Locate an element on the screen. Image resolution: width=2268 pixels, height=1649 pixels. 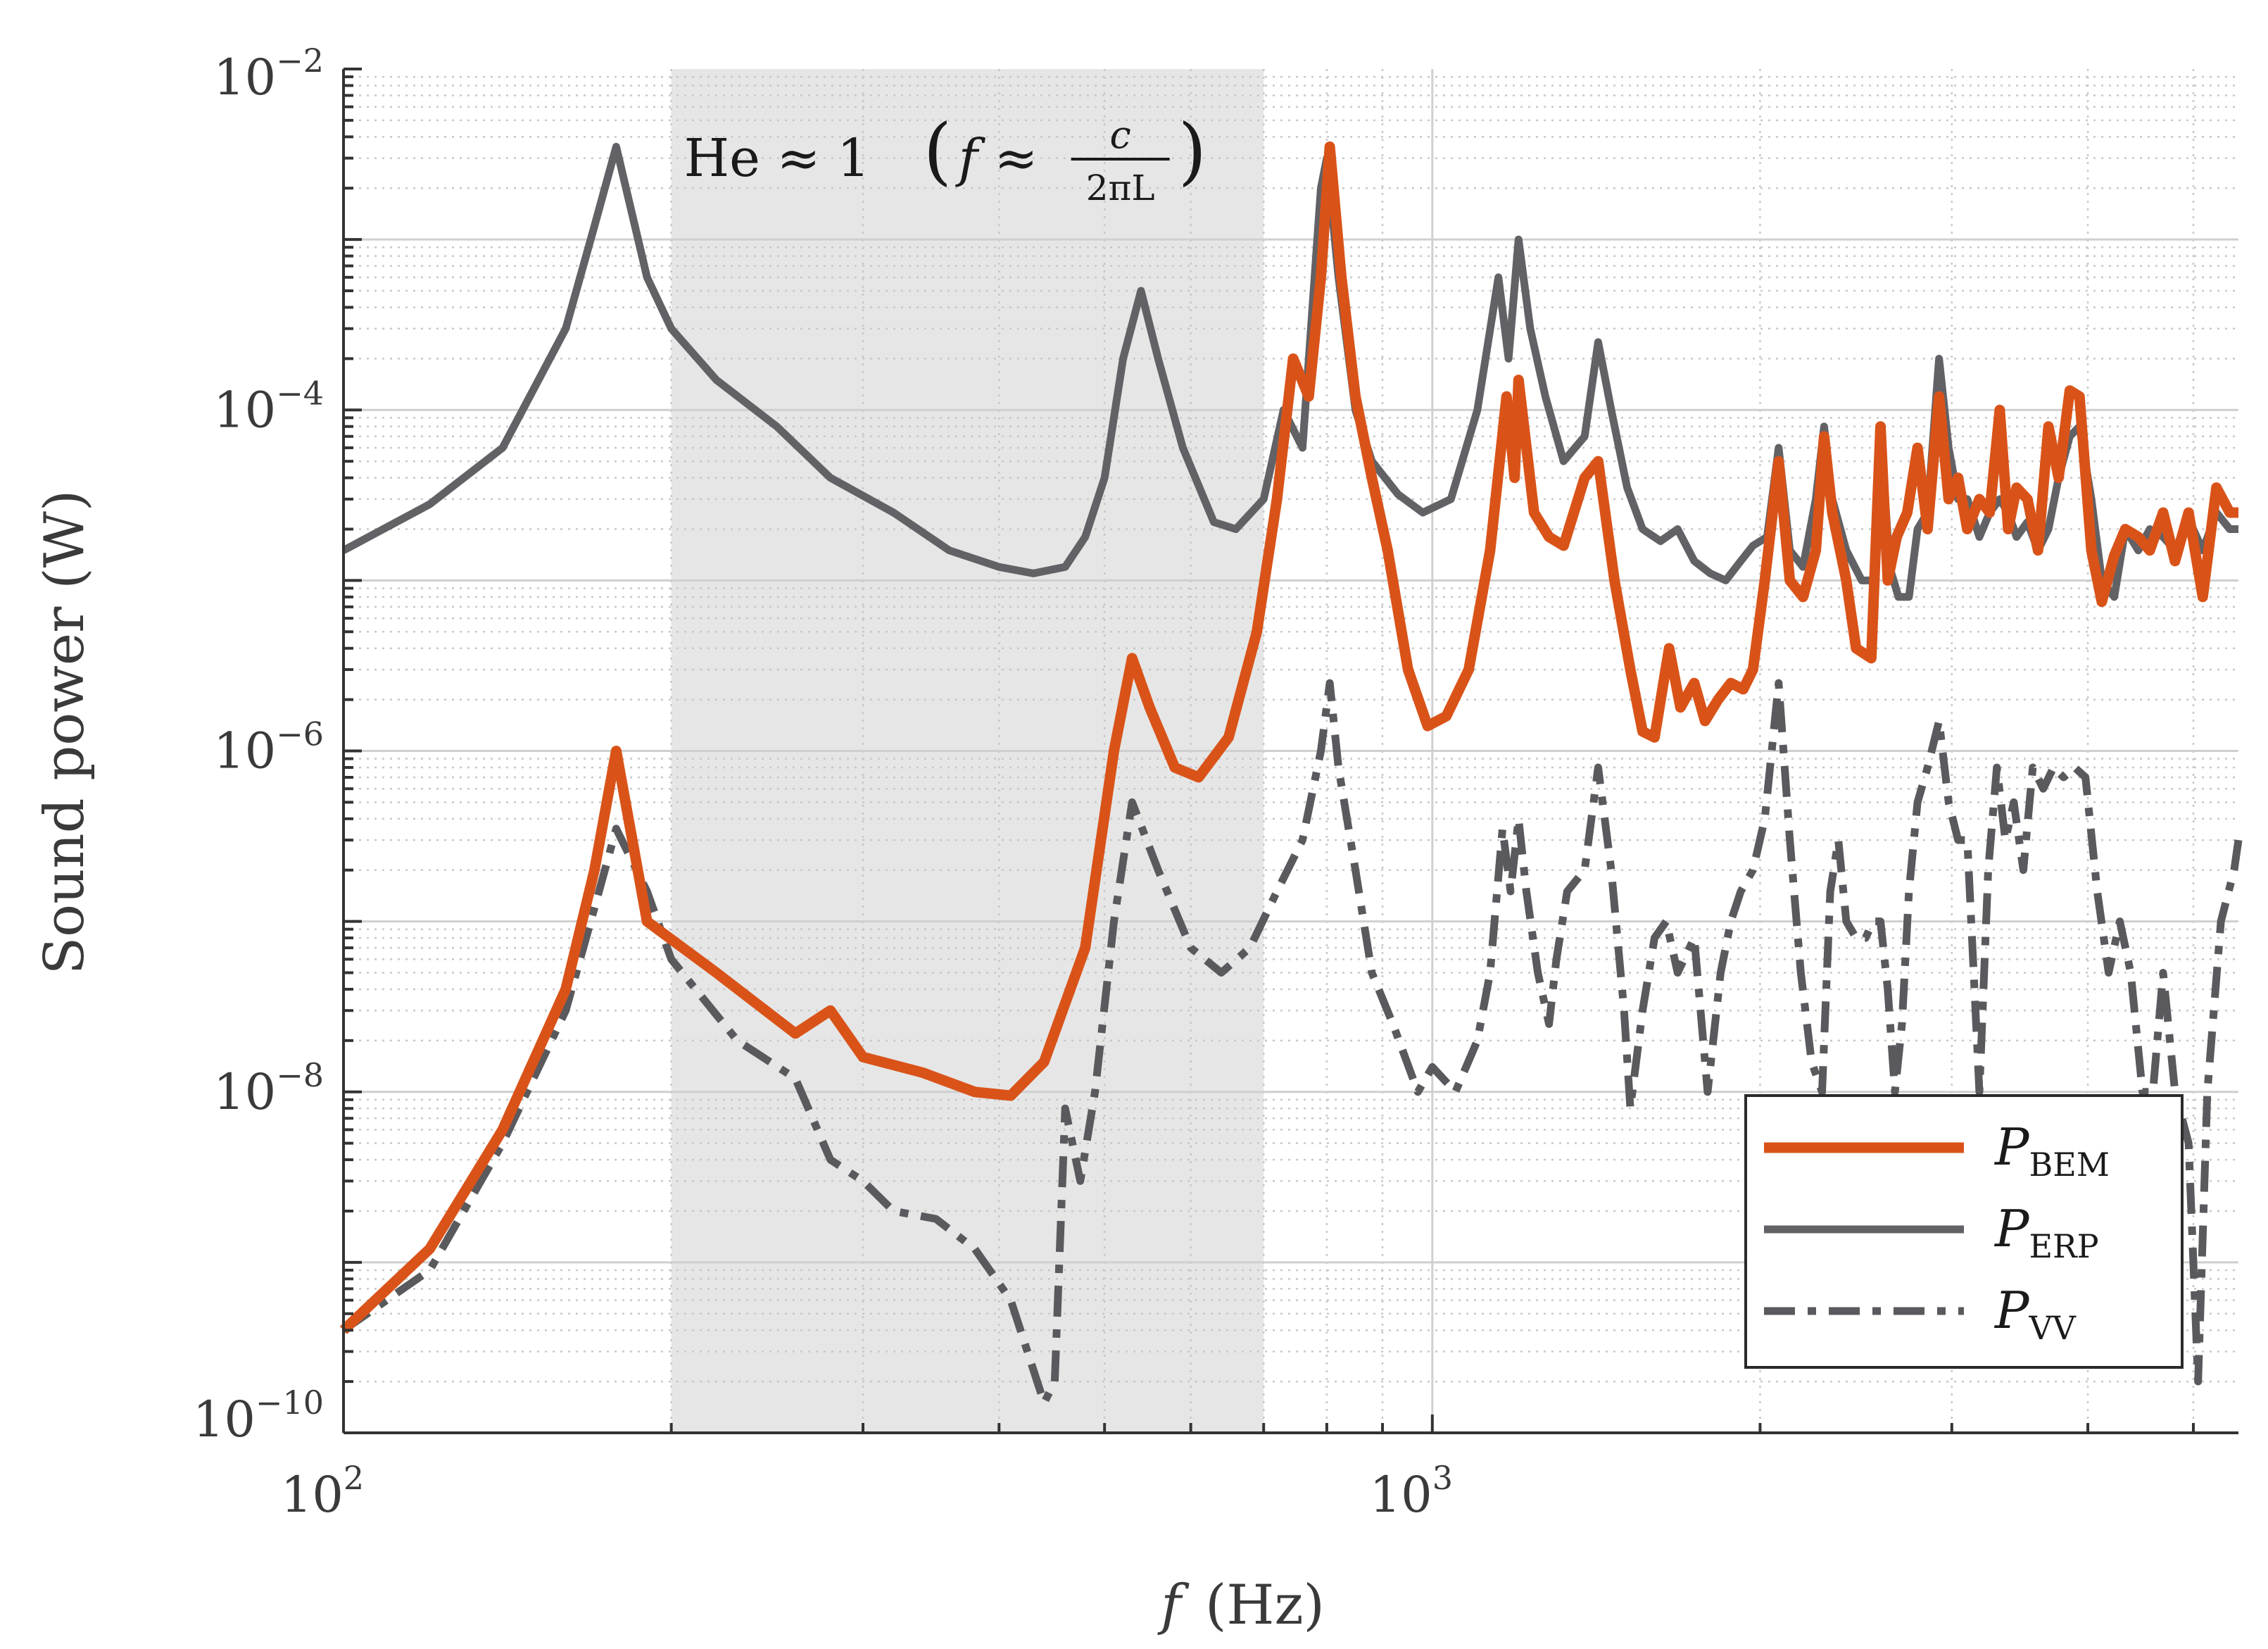
annotation-open-paren: ( is located at coordinates (938, 151).